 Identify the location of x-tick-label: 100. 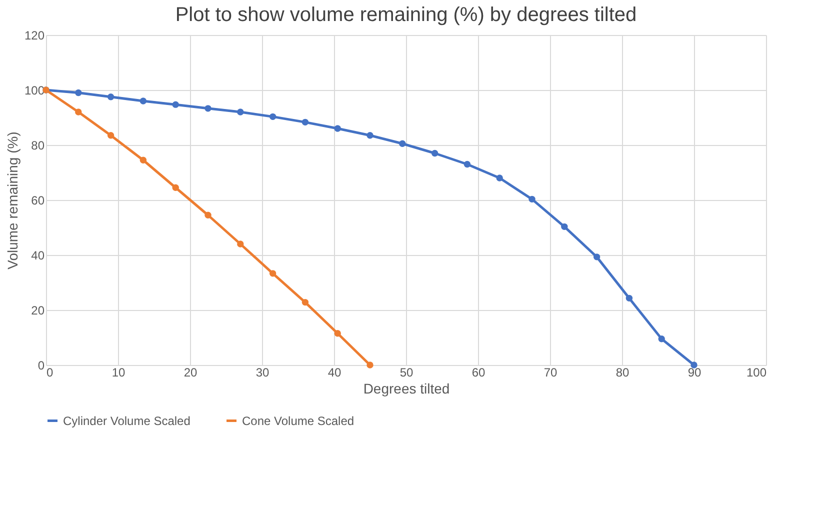
(756, 373).